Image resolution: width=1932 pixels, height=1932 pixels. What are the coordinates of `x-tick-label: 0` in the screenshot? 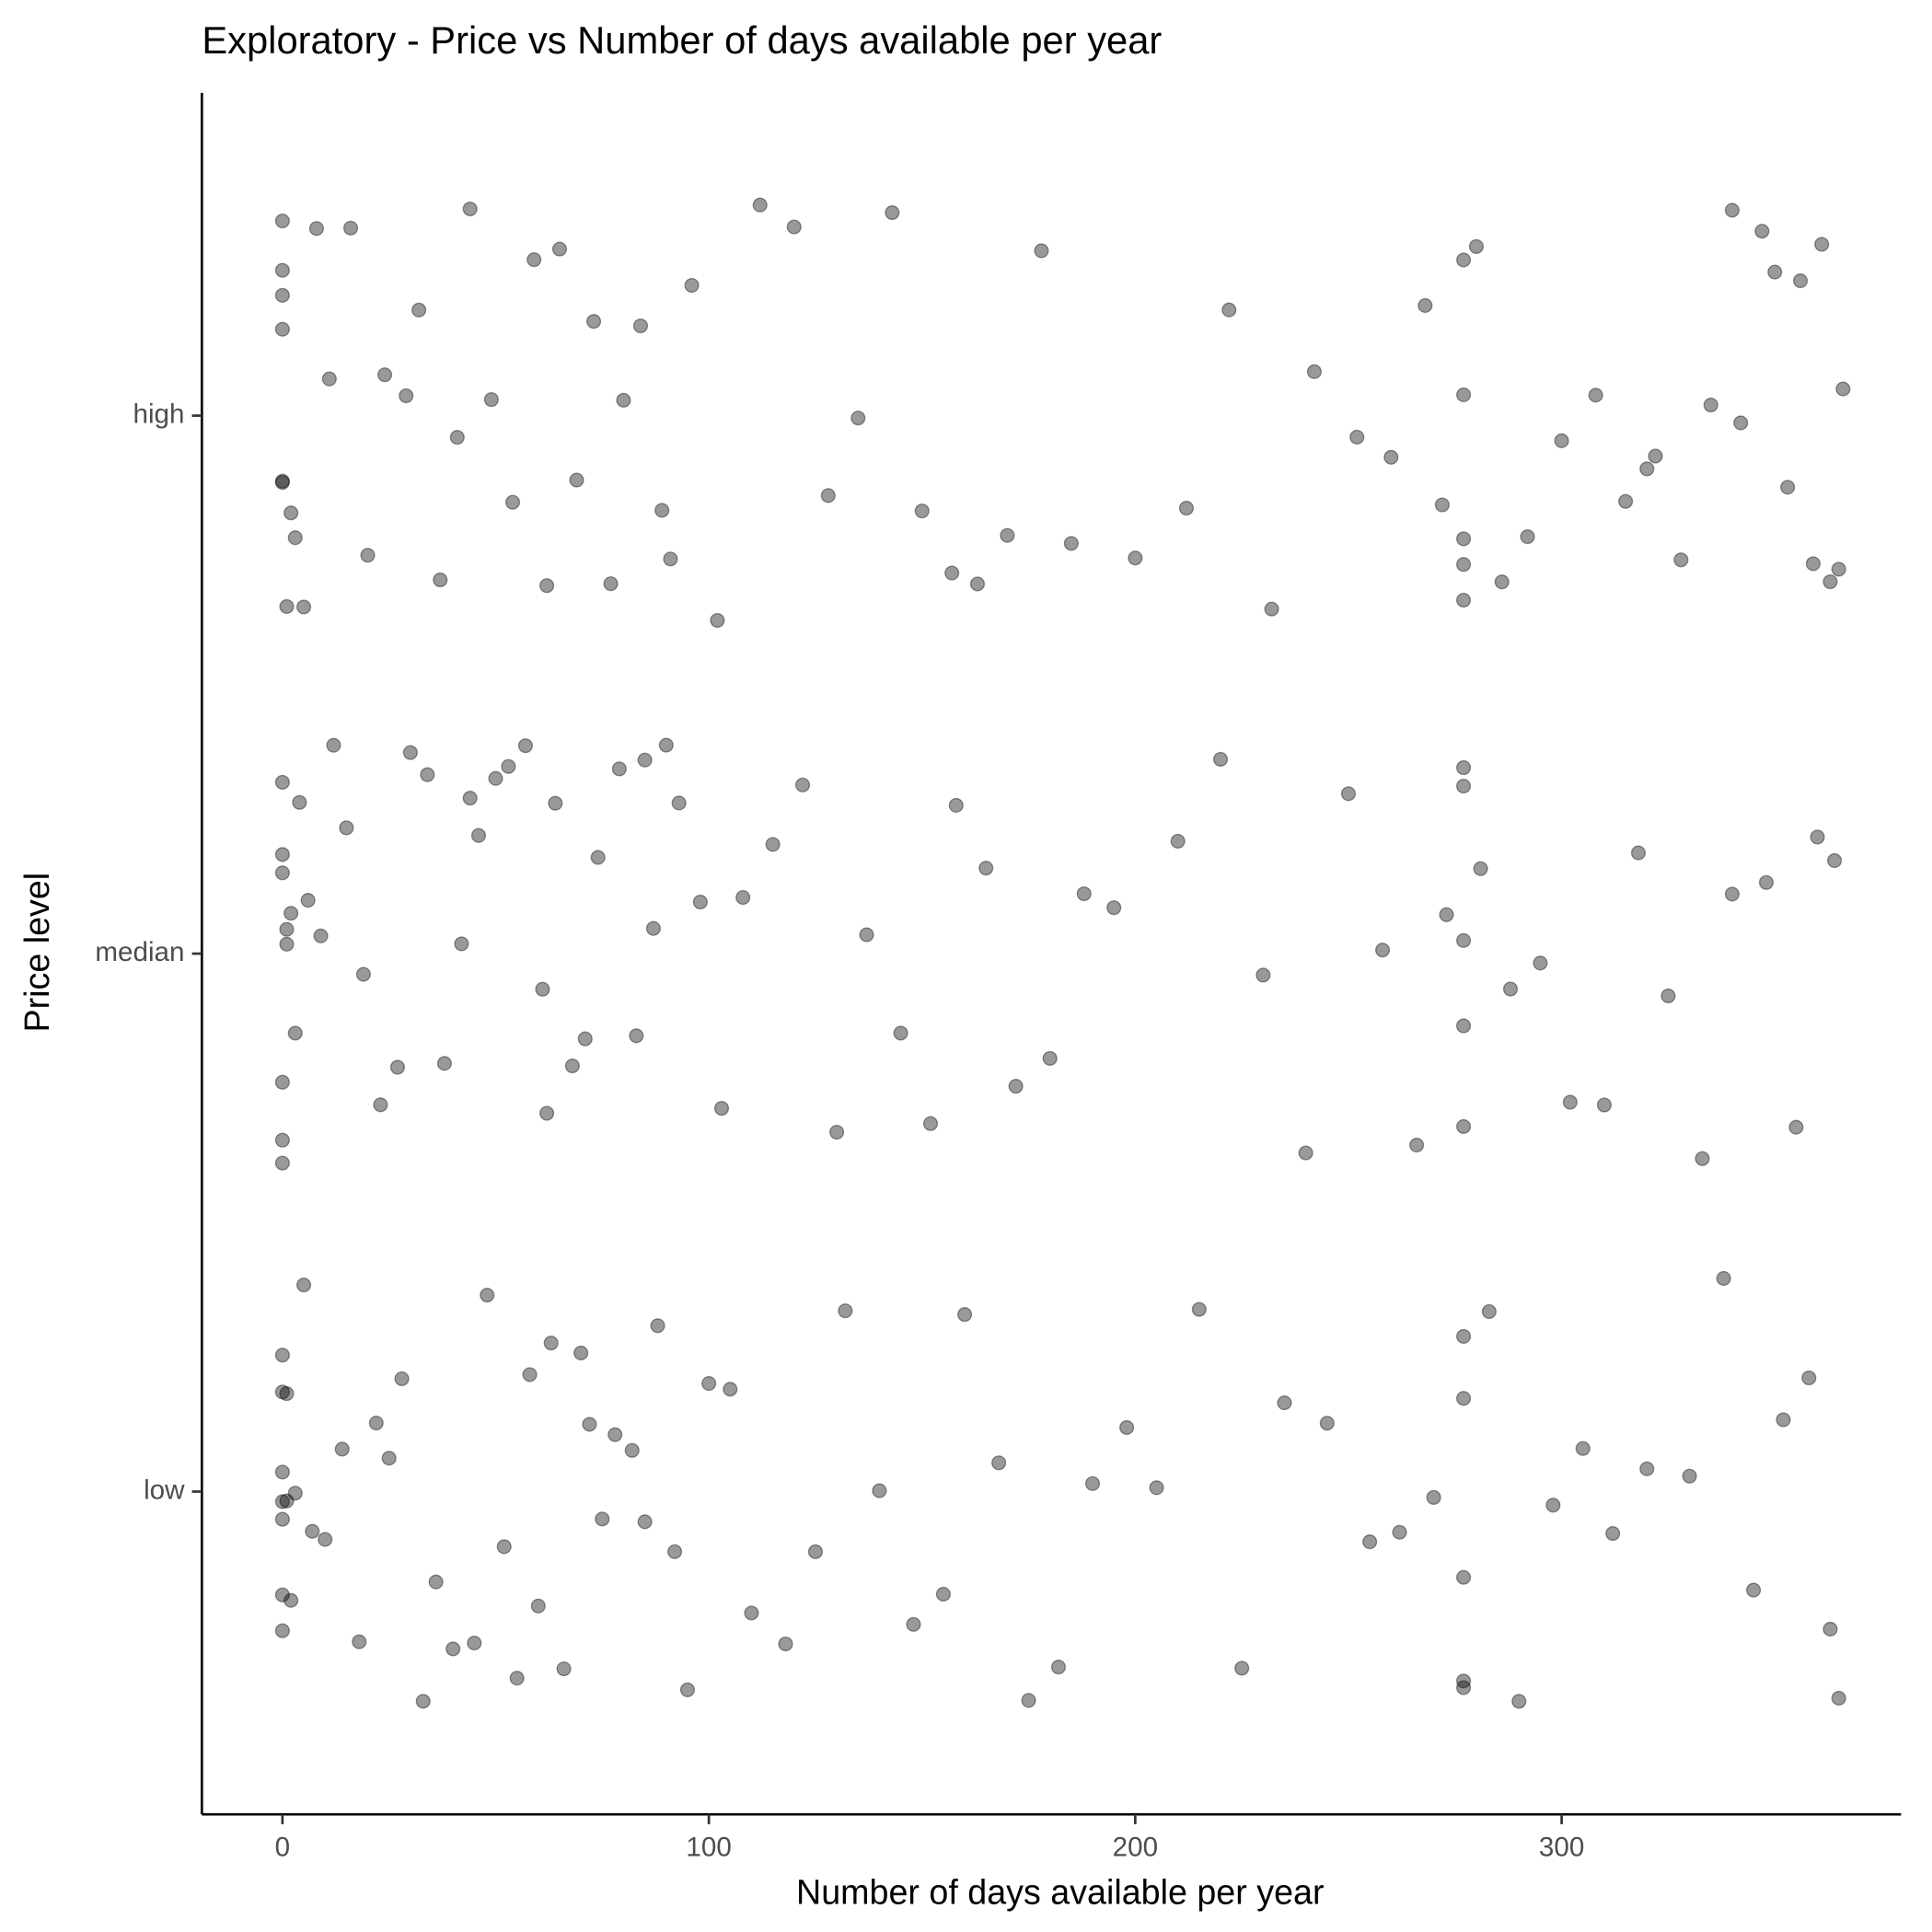 It's located at (283, 1848).